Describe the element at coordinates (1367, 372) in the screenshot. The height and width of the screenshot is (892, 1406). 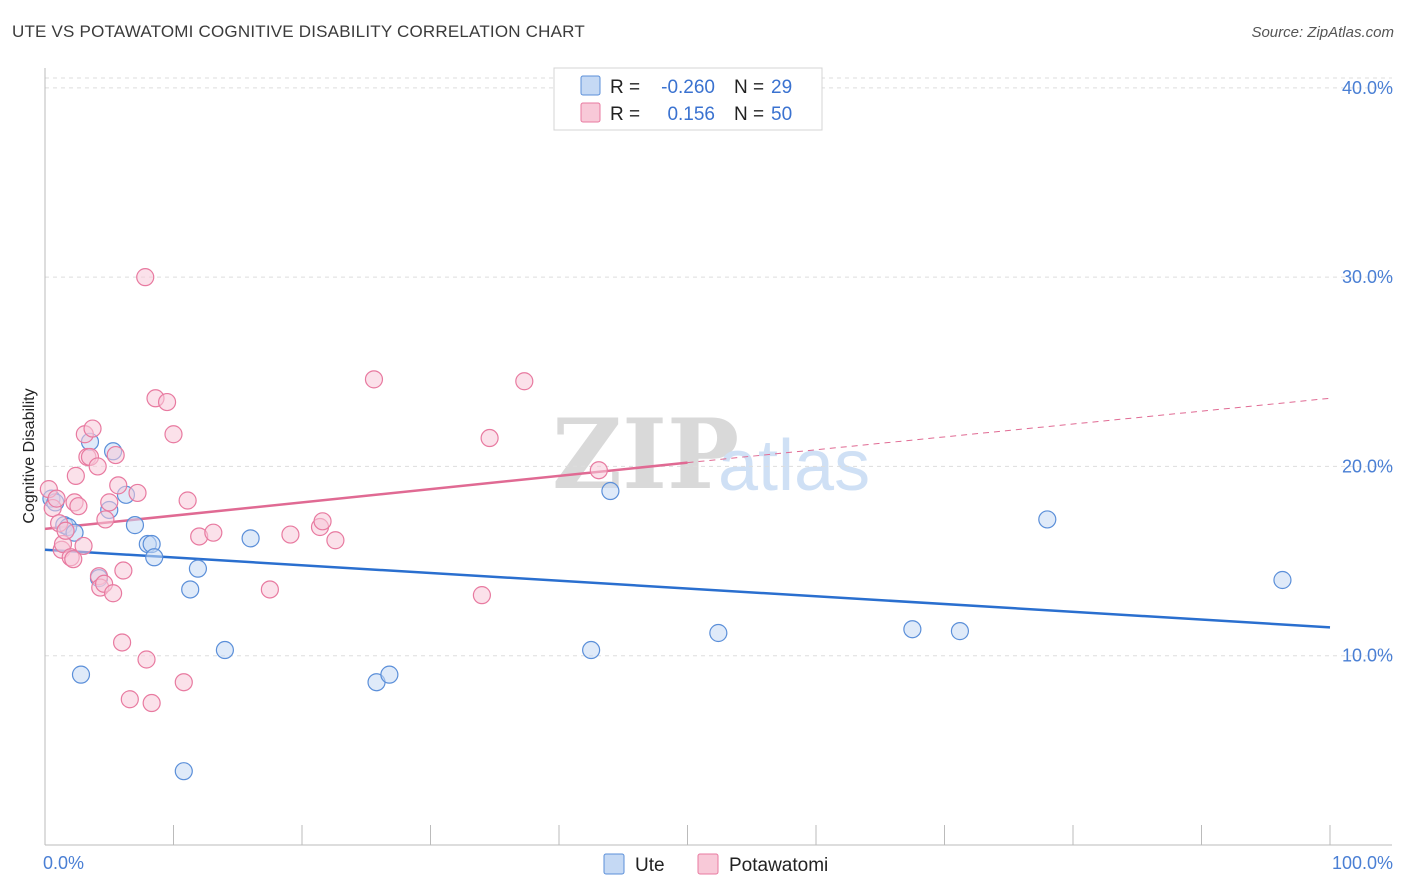
I see `y-tick-labels: 10.0% 20.0% 30.0% 40.0%` at that location.